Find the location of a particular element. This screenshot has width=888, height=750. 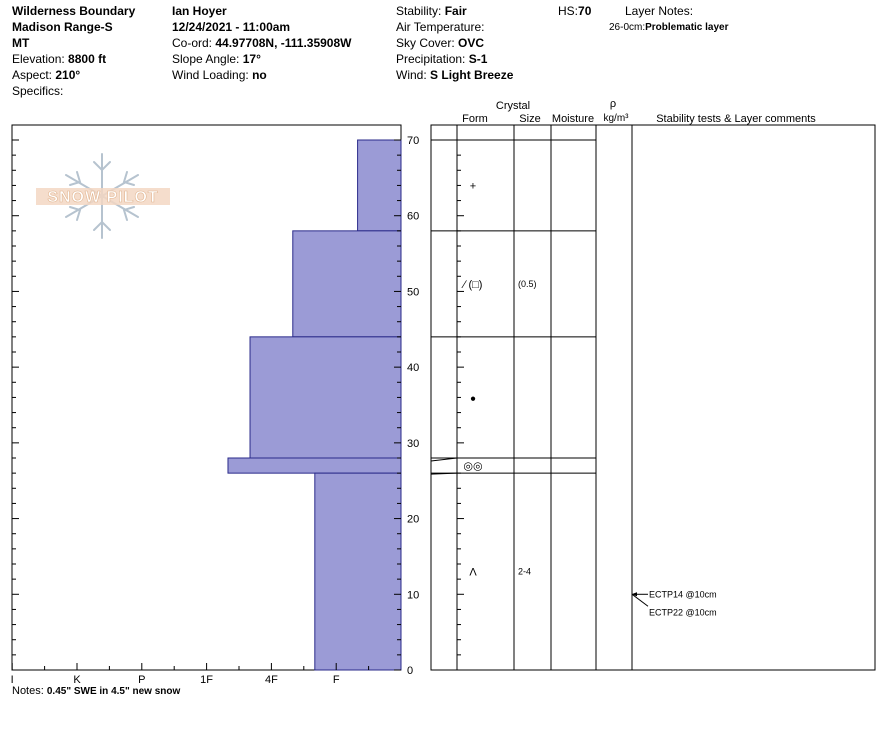

layer-connector-top is located at coordinates (444, 459).